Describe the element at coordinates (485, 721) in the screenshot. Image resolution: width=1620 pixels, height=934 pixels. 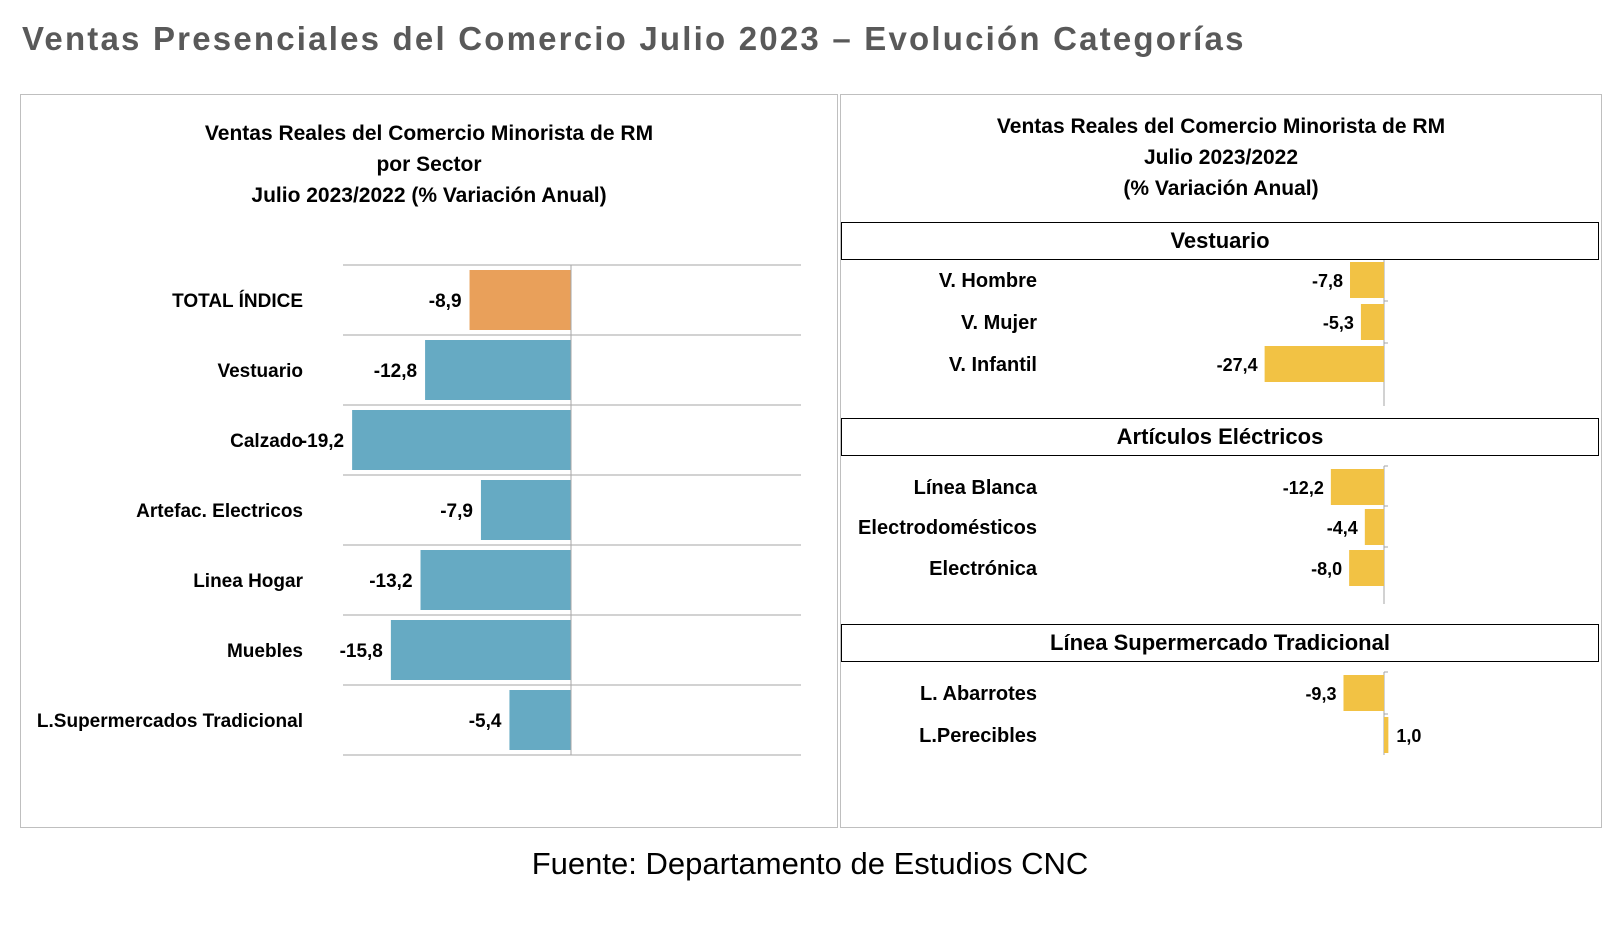
I see `data-label: -5,4` at that location.